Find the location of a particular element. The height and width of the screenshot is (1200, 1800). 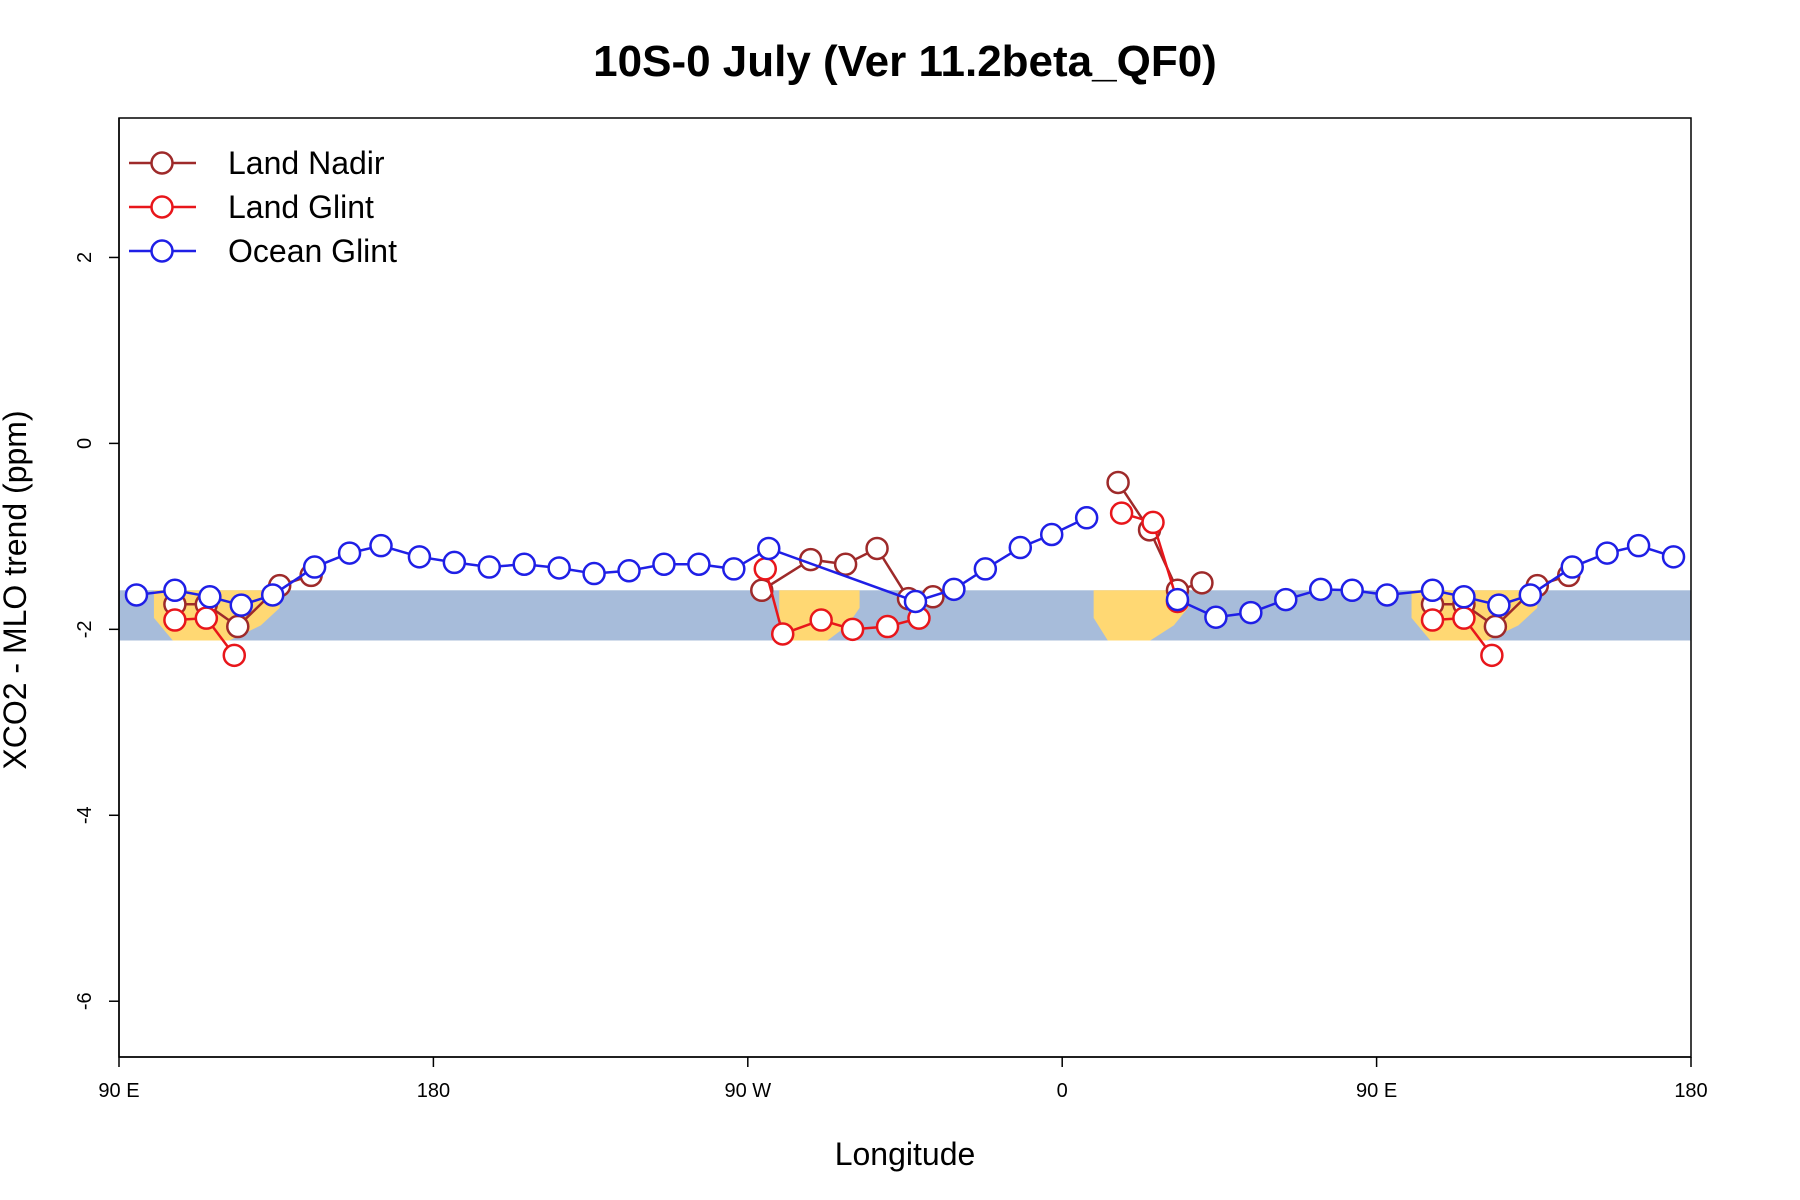

series-land-glint is located at coordinates (833, 584).